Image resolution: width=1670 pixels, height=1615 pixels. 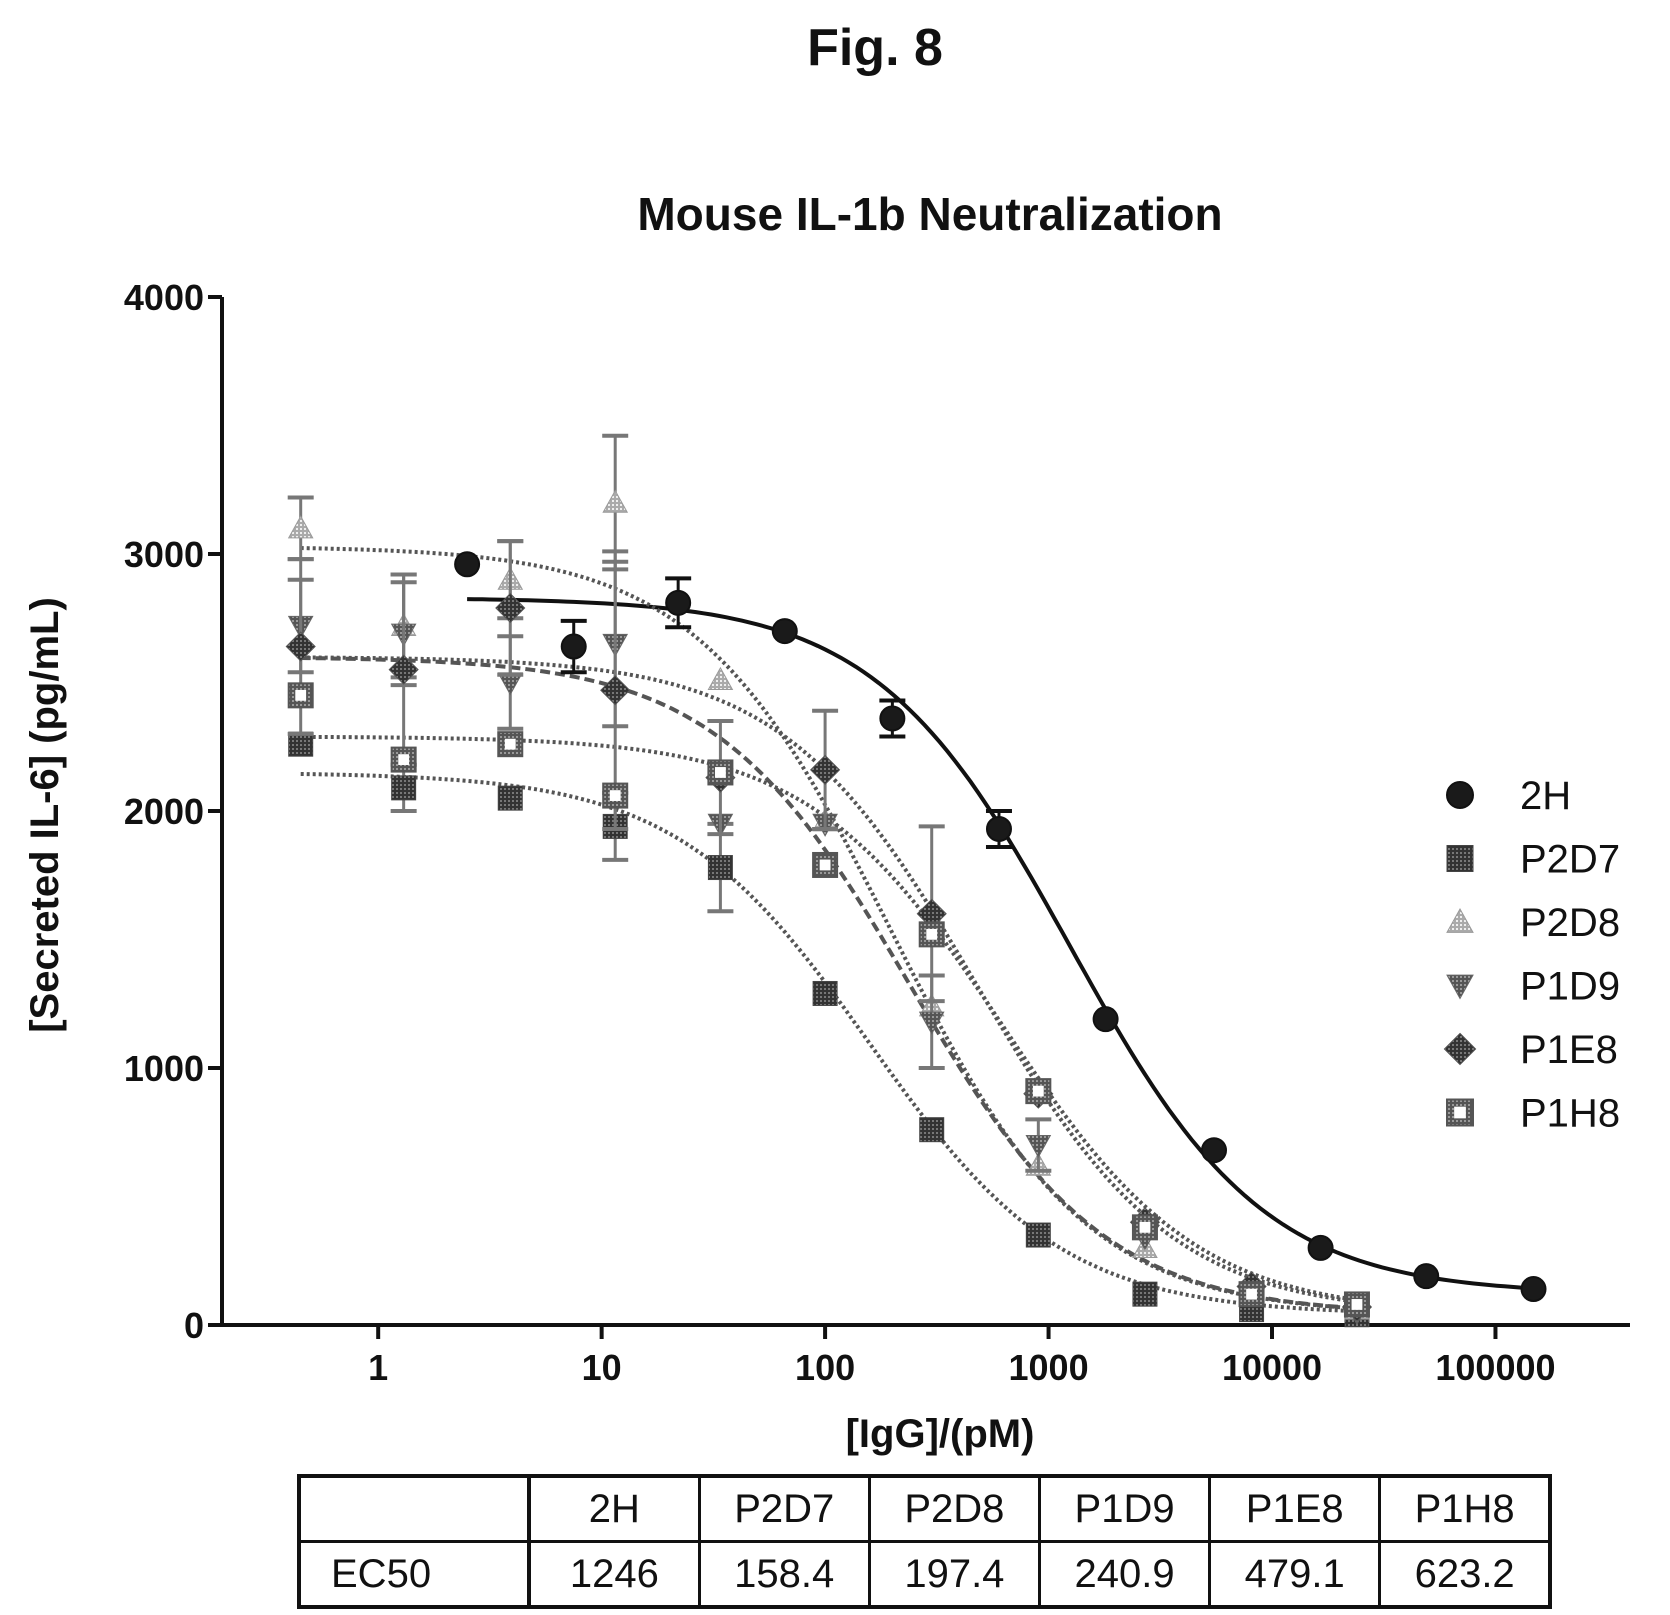 What do you see at coordinates (378, 1367) in the screenshot?
I see `x-tick-label: 1` at bounding box center [378, 1367].